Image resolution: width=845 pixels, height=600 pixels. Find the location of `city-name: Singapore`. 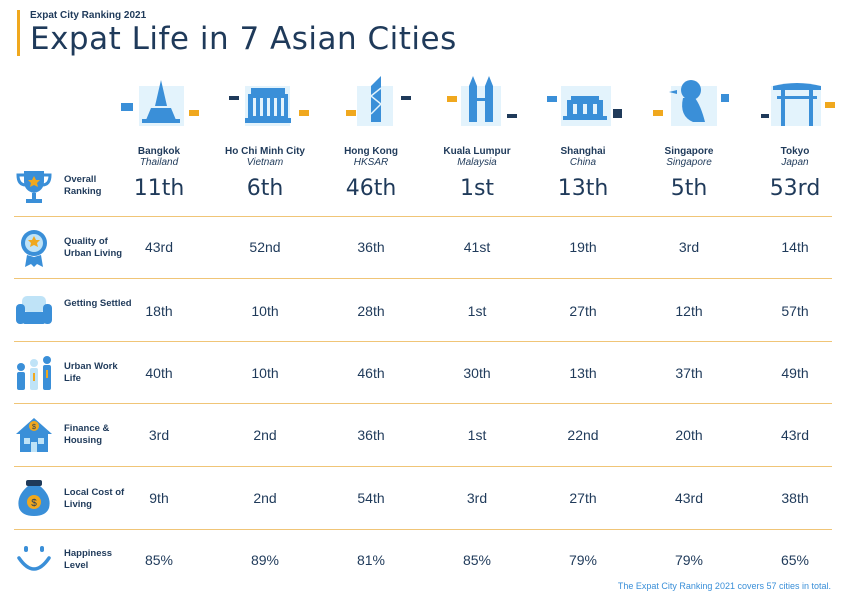

city-name: Singapore is located at coordinates (689, 151).